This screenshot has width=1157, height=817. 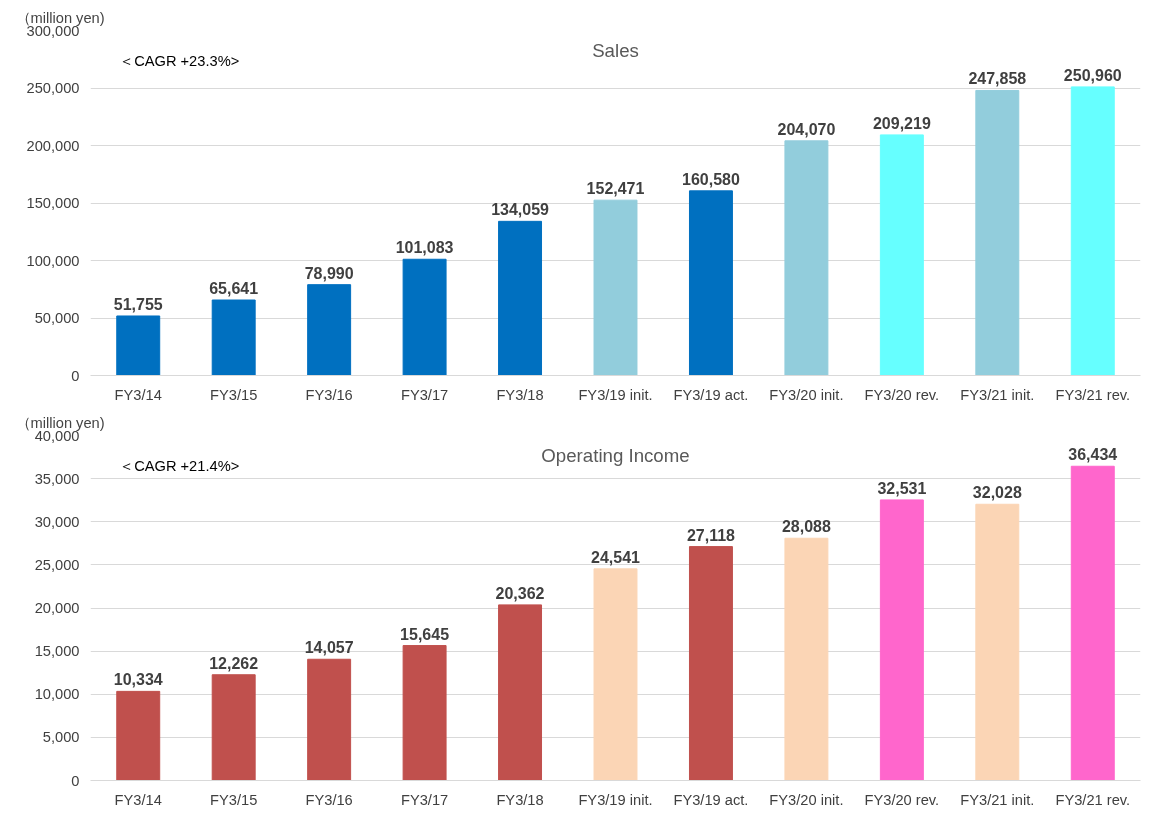 I want to click on y-tick-label: 150,000, so click(x=53, y=203).